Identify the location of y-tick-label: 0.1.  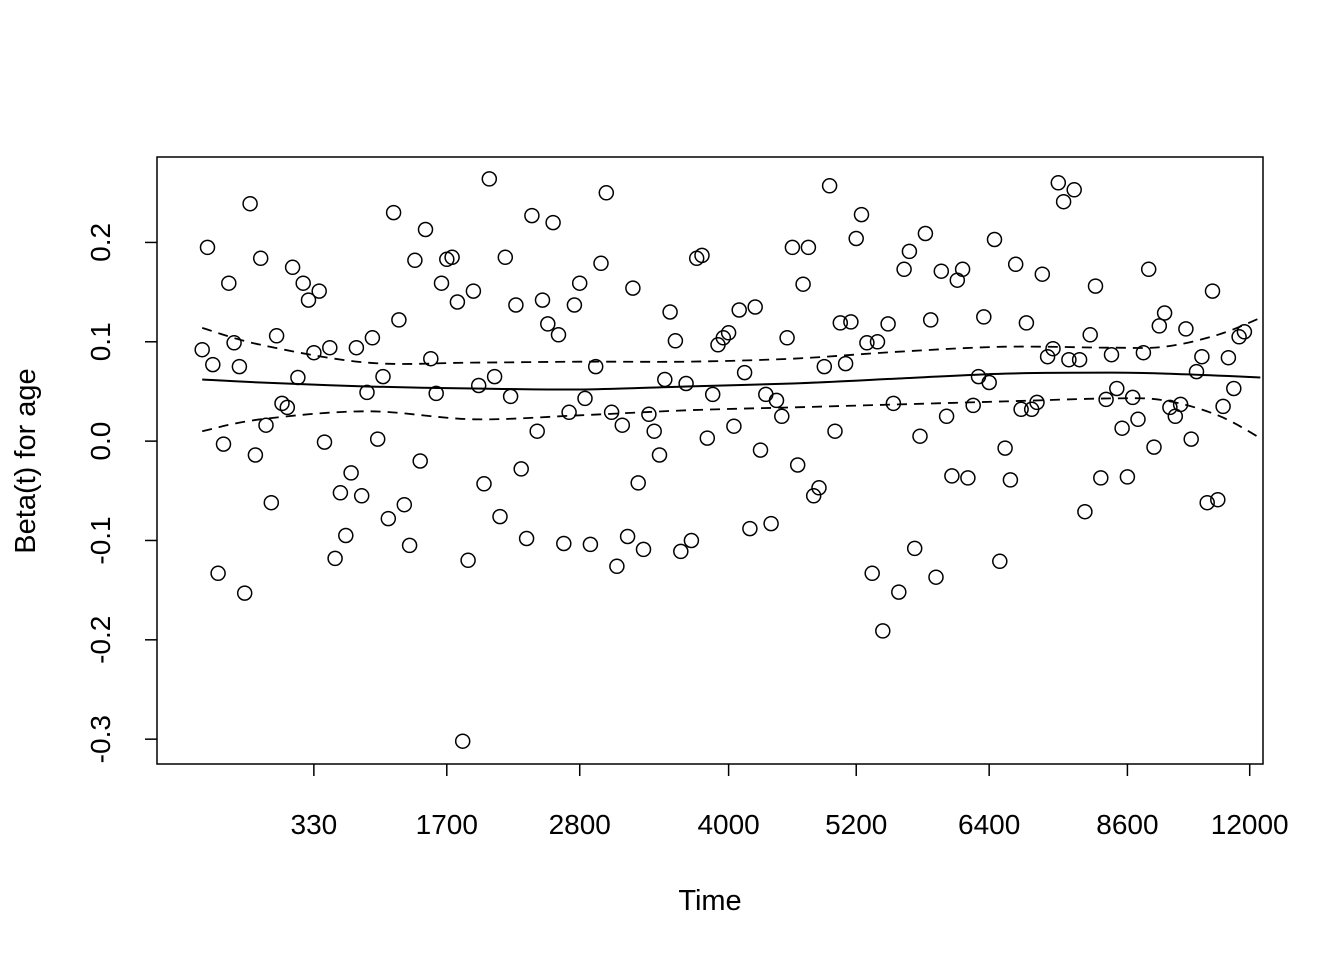
(100, 341).